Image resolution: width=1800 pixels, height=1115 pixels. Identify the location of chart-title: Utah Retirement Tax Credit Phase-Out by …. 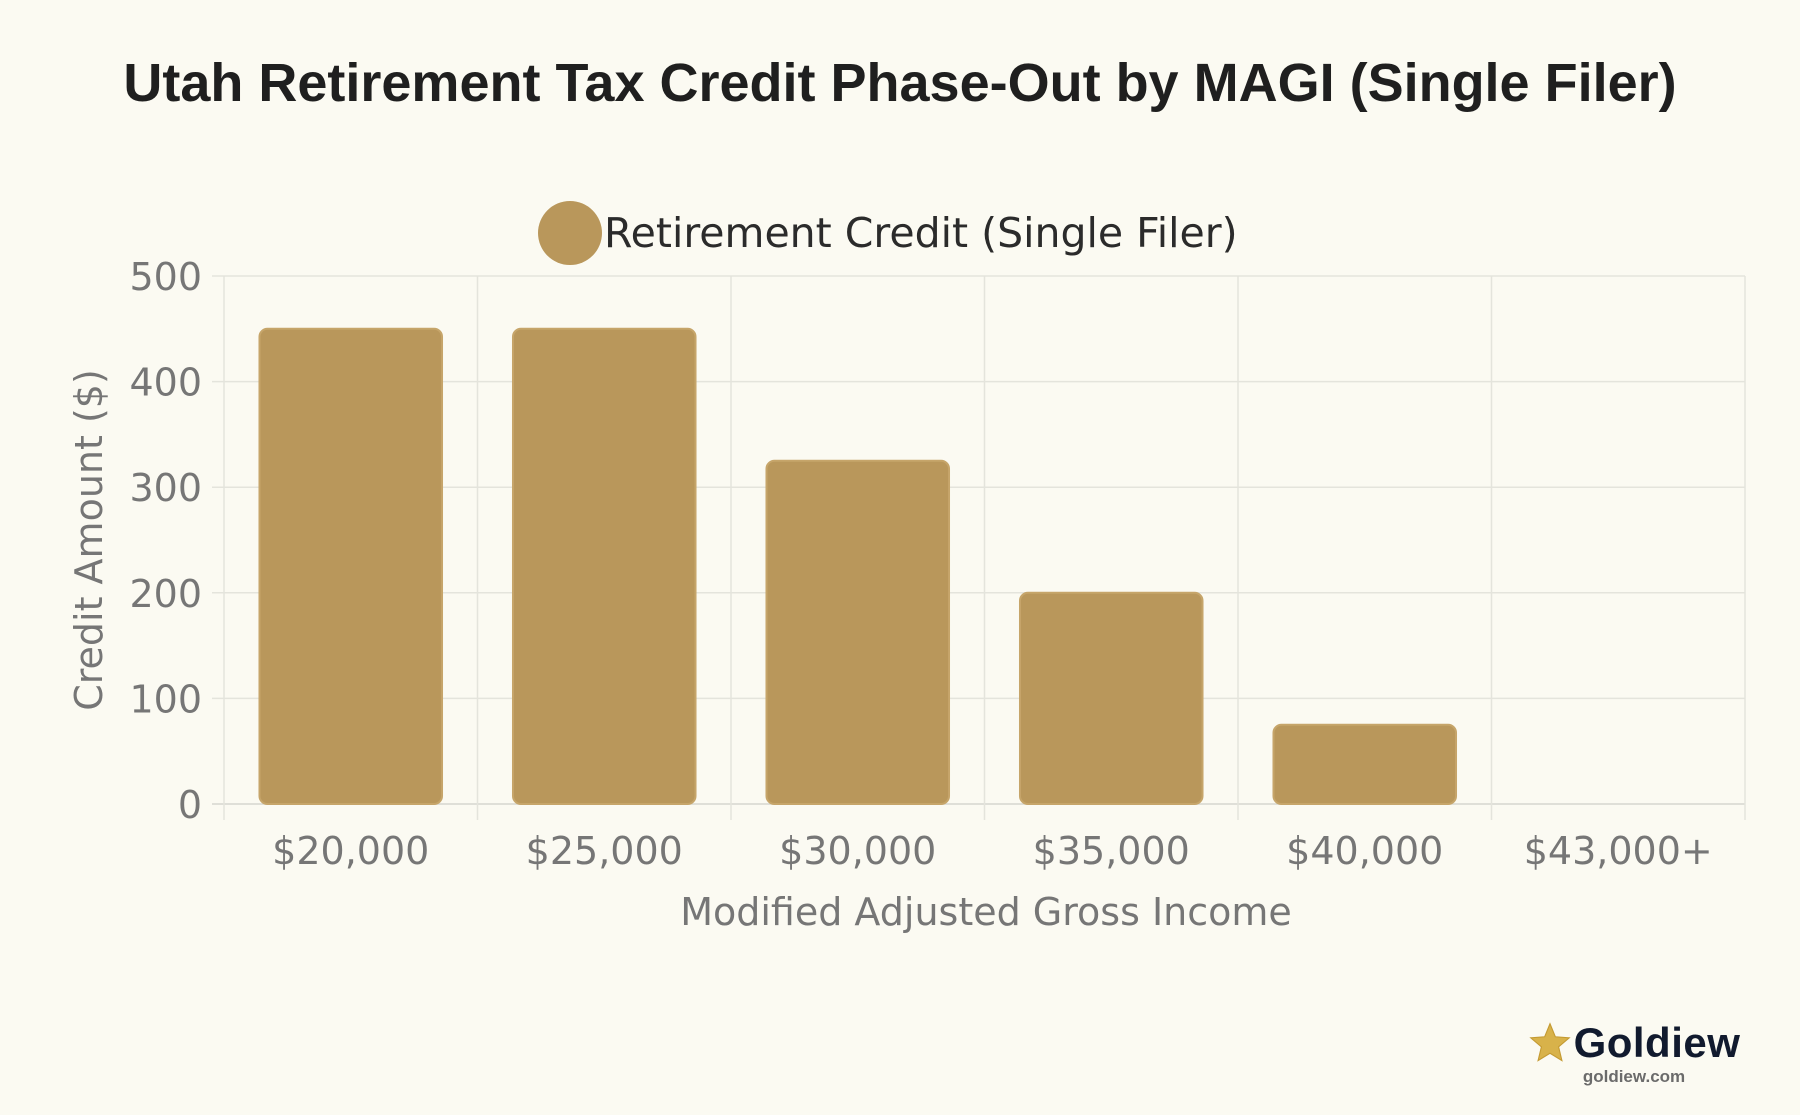
(900, 83).